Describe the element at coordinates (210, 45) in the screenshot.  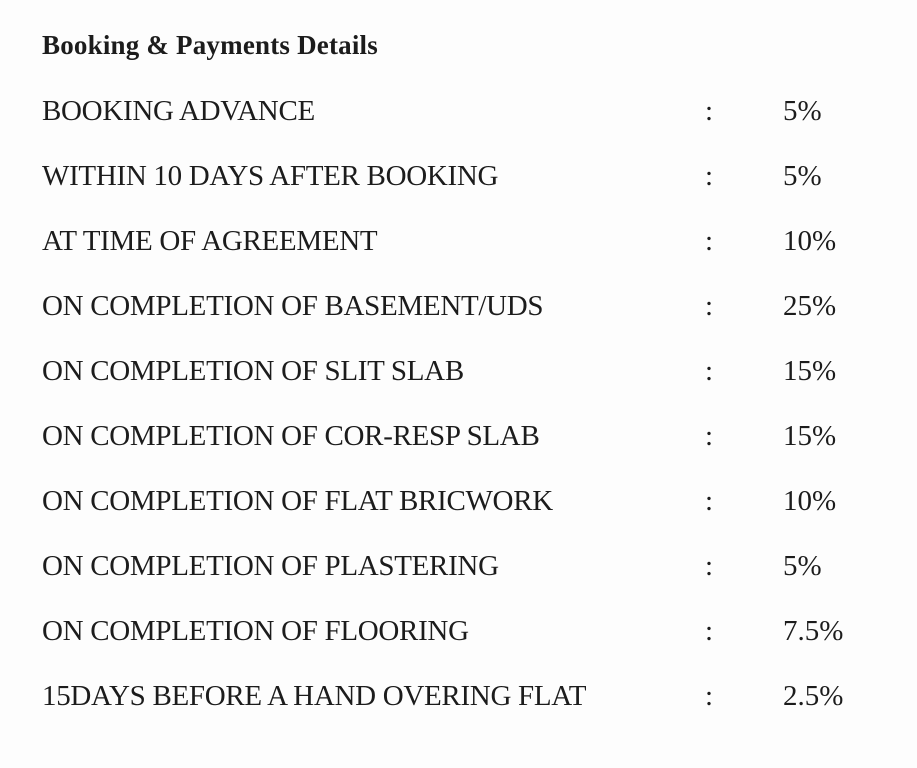
I see `page-title: Booking & Payments Details` at that location.